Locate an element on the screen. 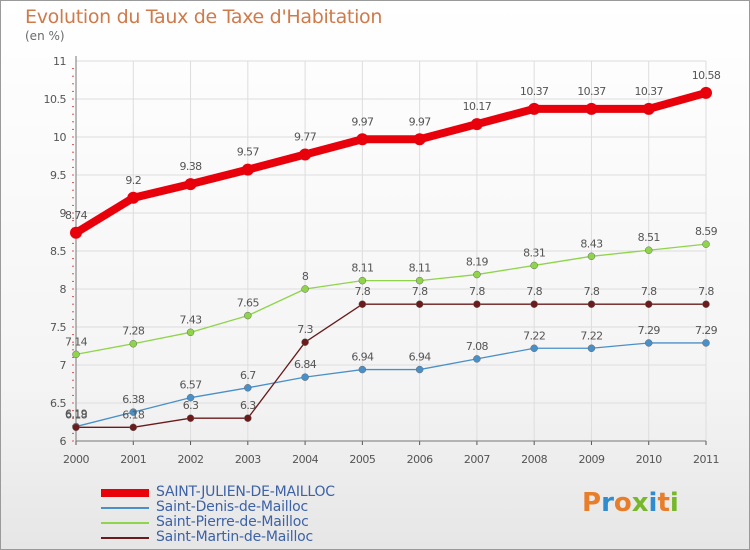 The width and height of the screenshot is (750, 550). y-tick-label: 9 is located at coordinates (63, 213).